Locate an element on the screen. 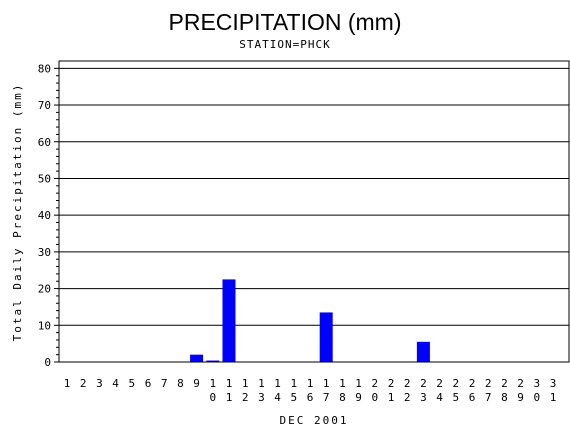  y-tick-label: 0 is located at coordinates (47, 362).